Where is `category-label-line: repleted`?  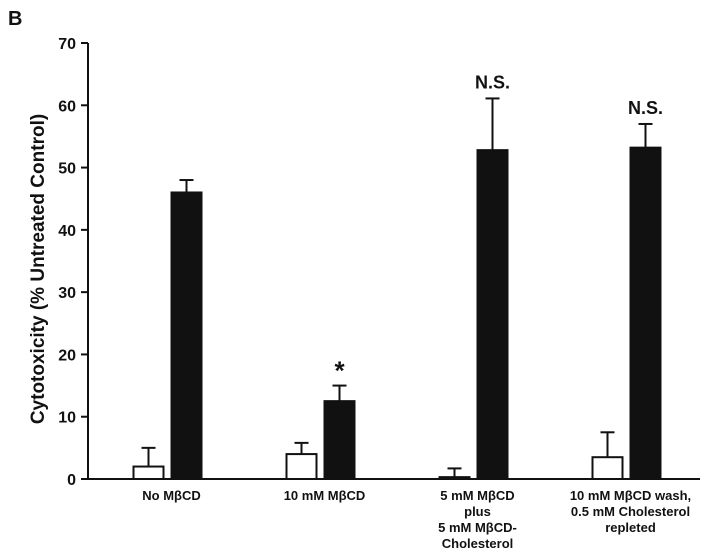 category-label-line: repleted is located at coordinates (630, 527).